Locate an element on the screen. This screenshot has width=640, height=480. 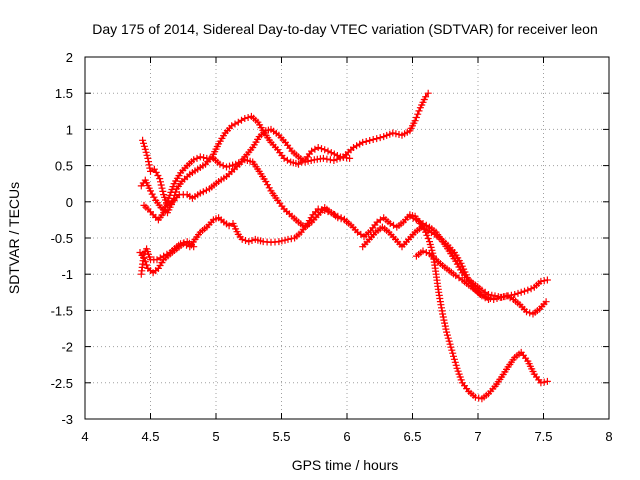
y-tick-label-3: 0.5 is located at coordinates (64, 166).